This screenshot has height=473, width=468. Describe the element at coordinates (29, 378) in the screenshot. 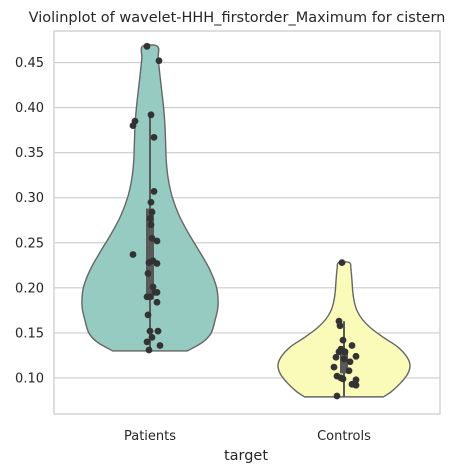

I see `y-tick-label: 0.10` at that location.